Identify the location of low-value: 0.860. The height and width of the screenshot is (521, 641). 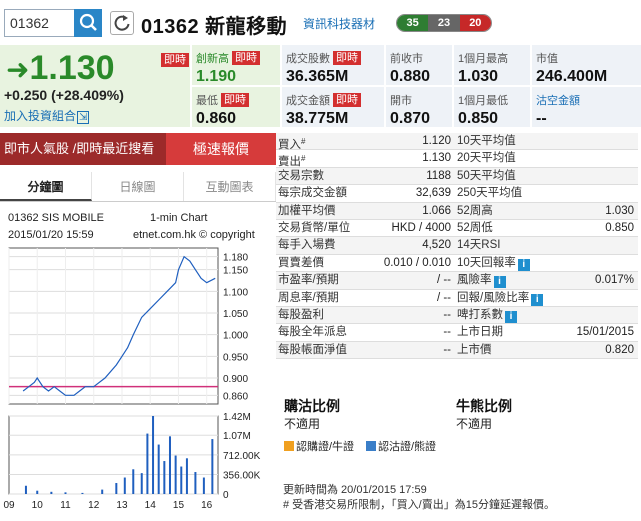
(216, 118).